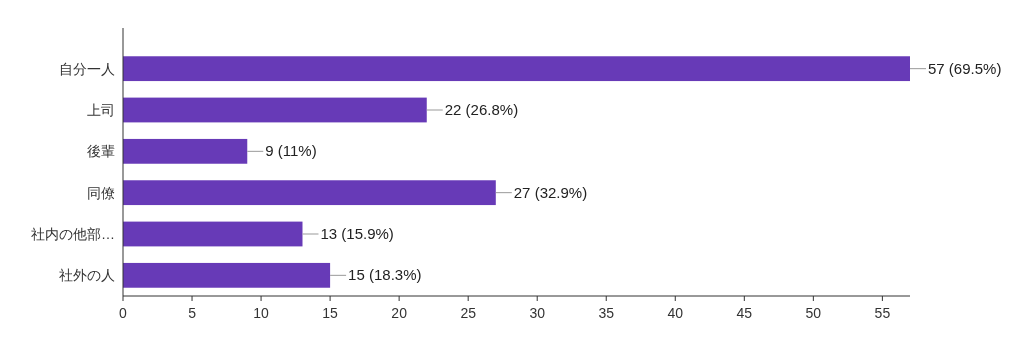 Image resolution: width=1024 pixels, height=345 pixels. What do you see at coordinates (550, 192) in the screenshot?
I see `data-label: 27 (32.9%)` at bounding box center [550, 192].